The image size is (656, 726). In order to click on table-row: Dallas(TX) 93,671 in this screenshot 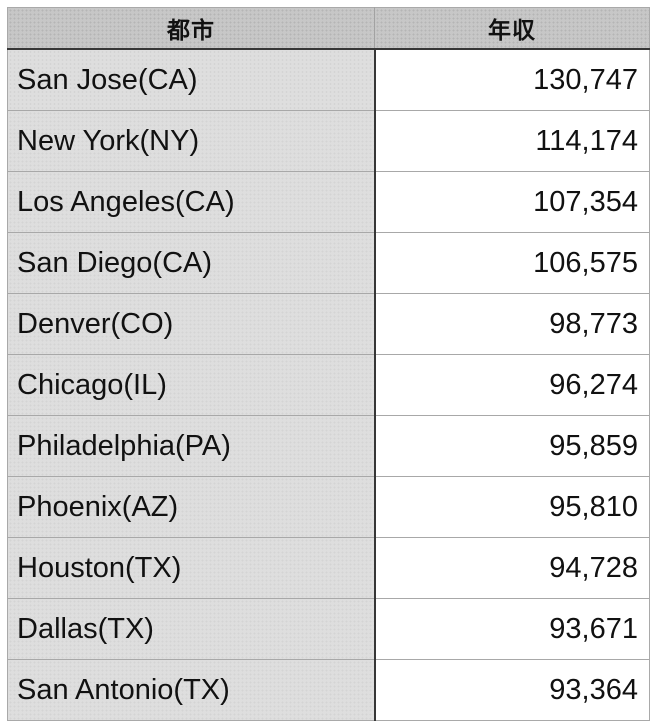, I will do `click(328, 629)`.